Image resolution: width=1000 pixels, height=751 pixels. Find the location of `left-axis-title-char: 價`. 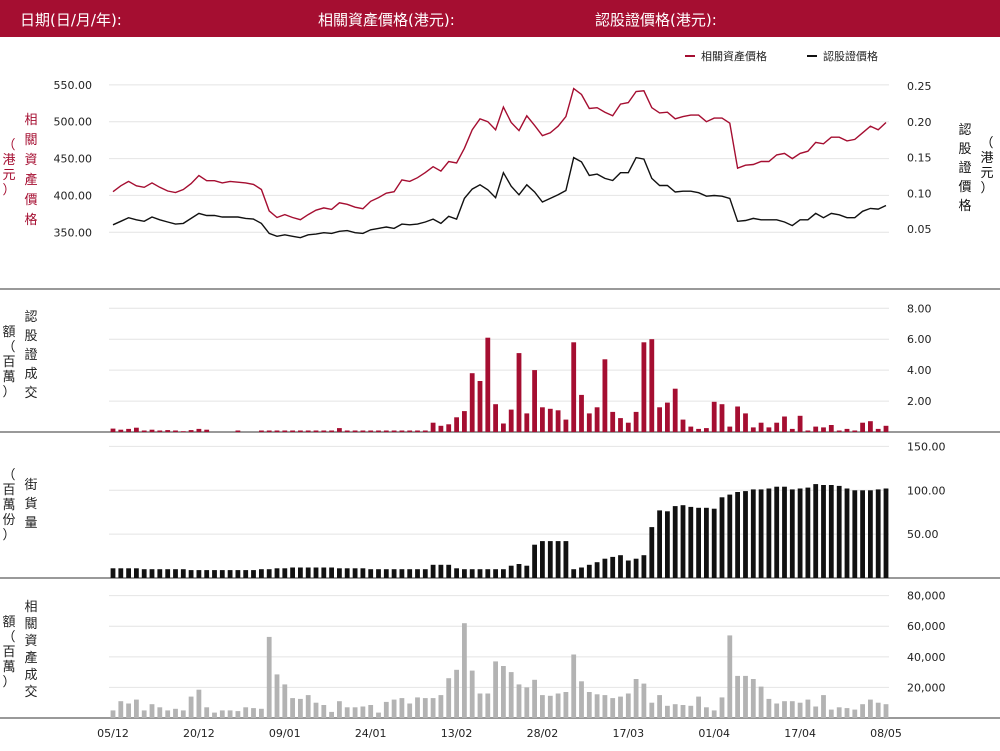

left-axis-title-char: 價 is located at coordinates (30, 200).